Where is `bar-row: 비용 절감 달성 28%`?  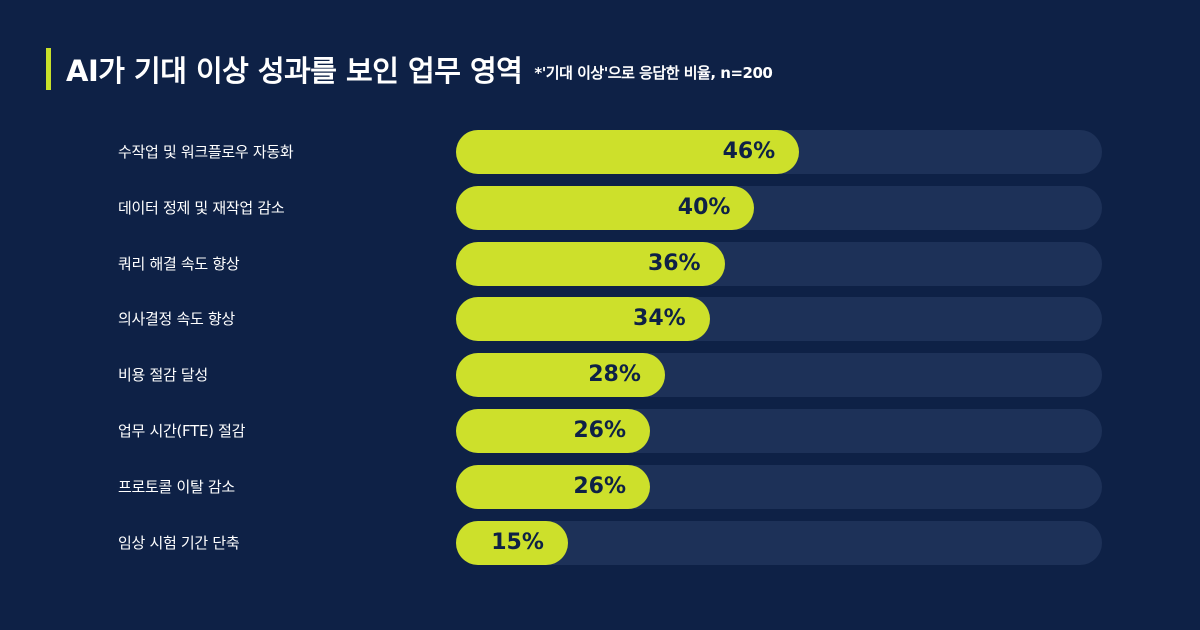
bar-row: 비용 절감 달성 28% is located at coordinates (600, 375).